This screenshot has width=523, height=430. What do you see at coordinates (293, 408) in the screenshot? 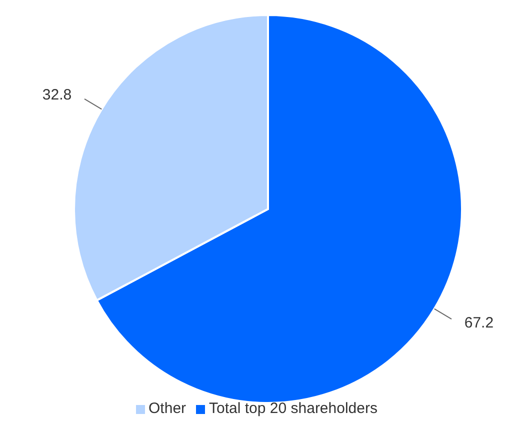
I see `legend-label: Total top 20 shareholders` at bounding box center [293, 408].